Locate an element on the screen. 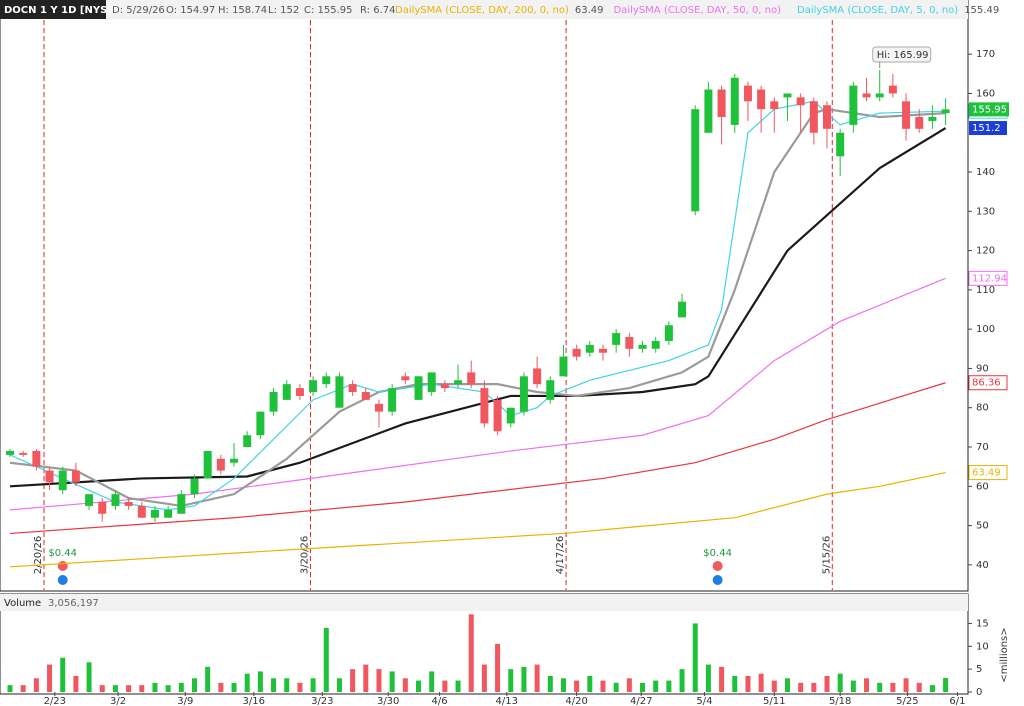  x-tick-label: 3/2 is located at coordinates (118, 701).